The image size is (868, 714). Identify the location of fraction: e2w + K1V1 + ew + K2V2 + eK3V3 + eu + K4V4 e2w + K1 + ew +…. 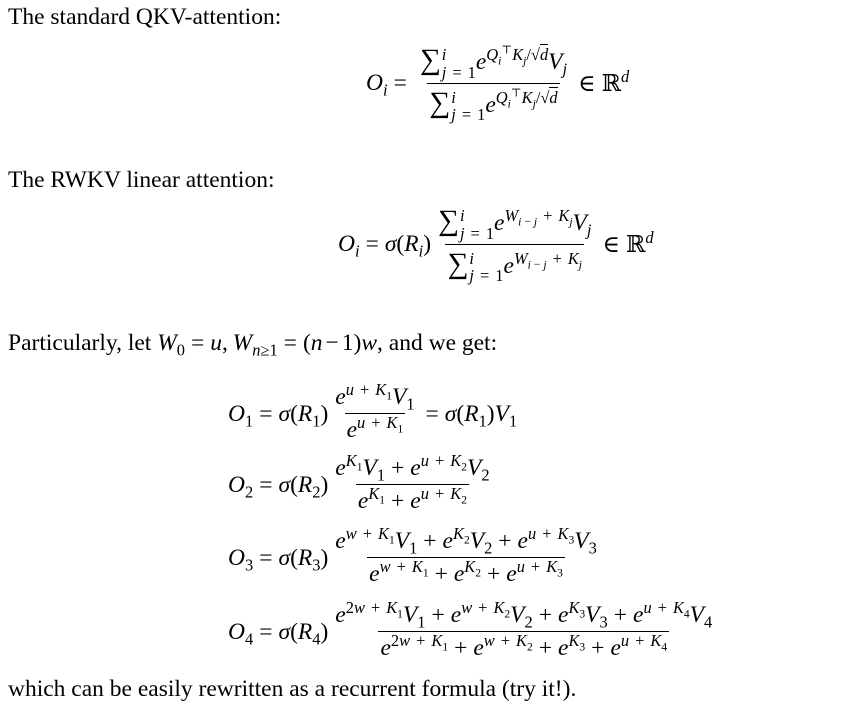
(523, 630).